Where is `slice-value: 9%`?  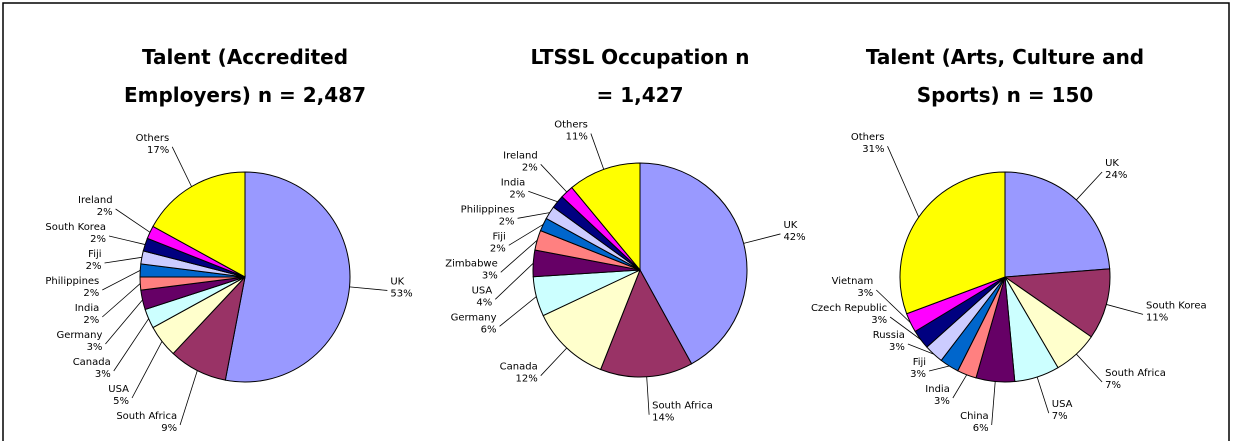 slice-value: 9% is located at coordinates (169, 428).